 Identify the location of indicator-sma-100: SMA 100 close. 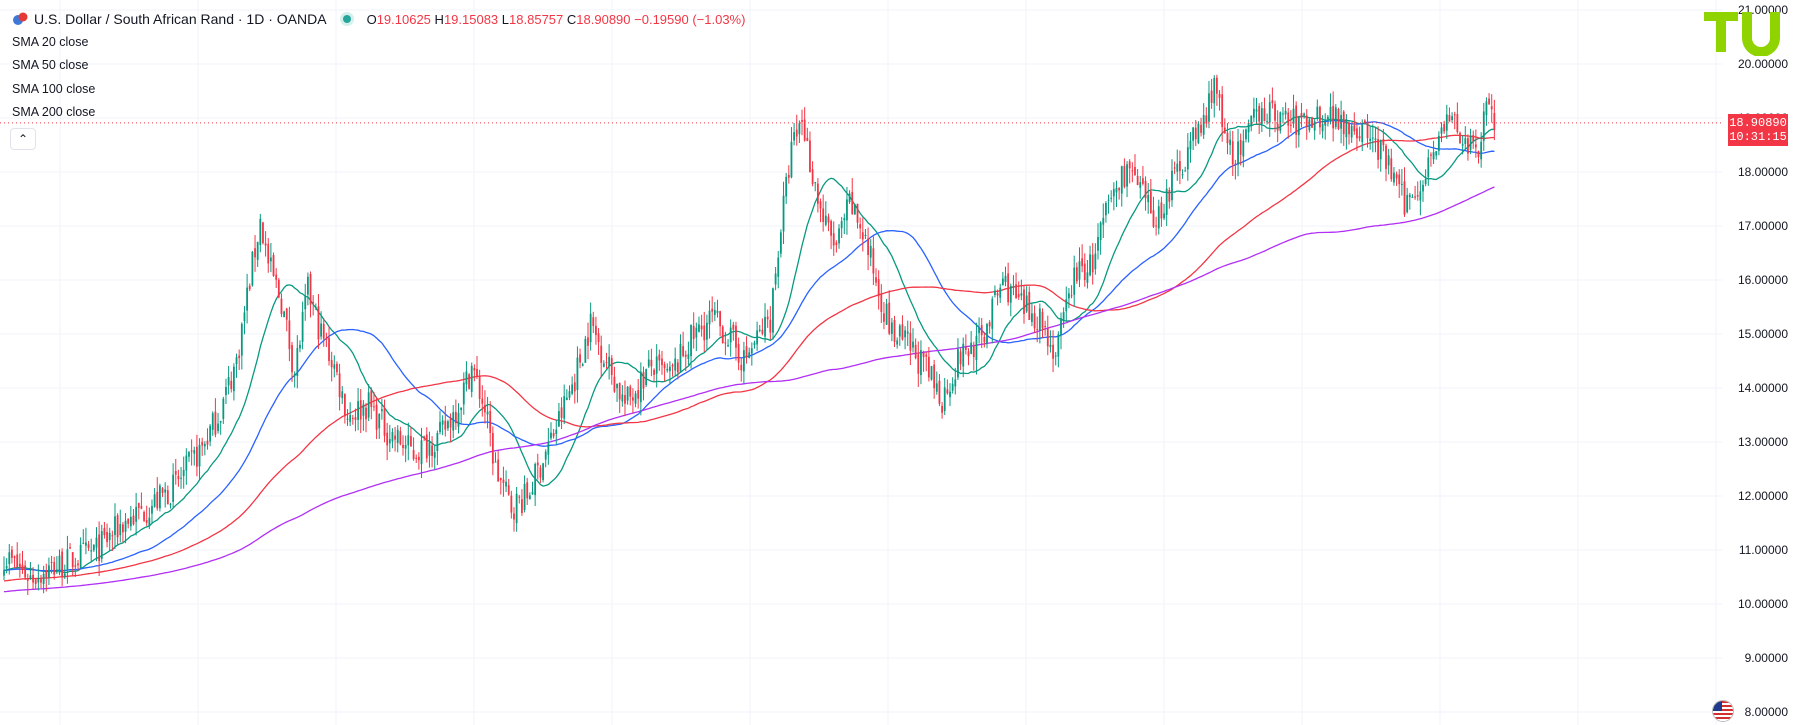
(54, 88).